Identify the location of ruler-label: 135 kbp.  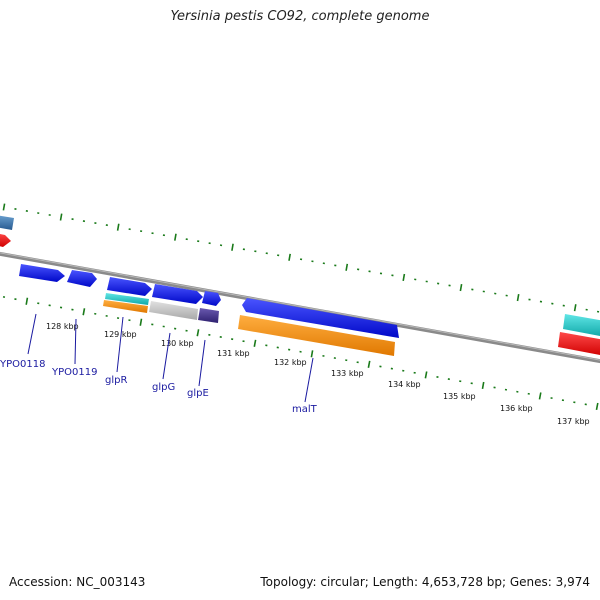
(459, 396).